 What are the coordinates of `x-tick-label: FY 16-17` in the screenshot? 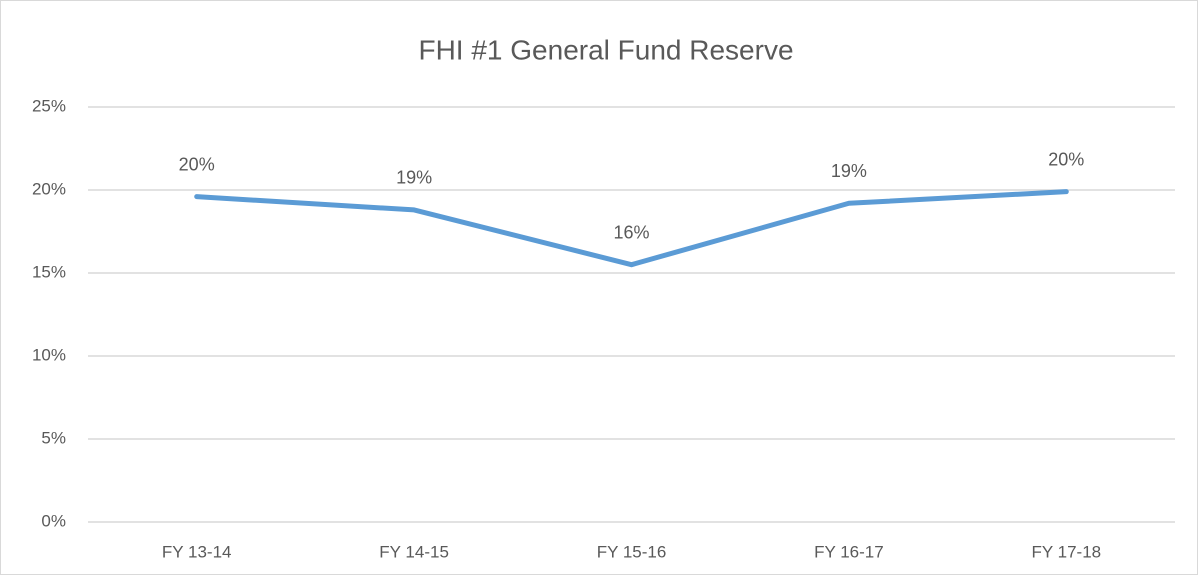 It's located at (849, 551).